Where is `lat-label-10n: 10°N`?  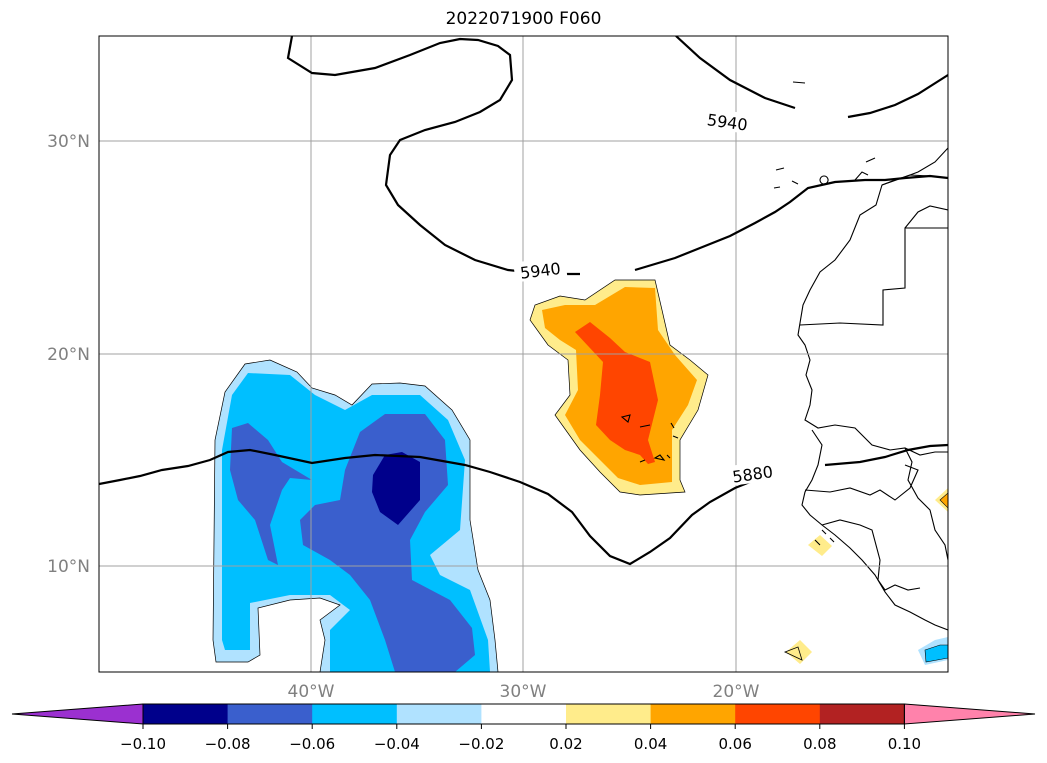
lat-label-10n: 10°N is located at coordinates (68, 567).